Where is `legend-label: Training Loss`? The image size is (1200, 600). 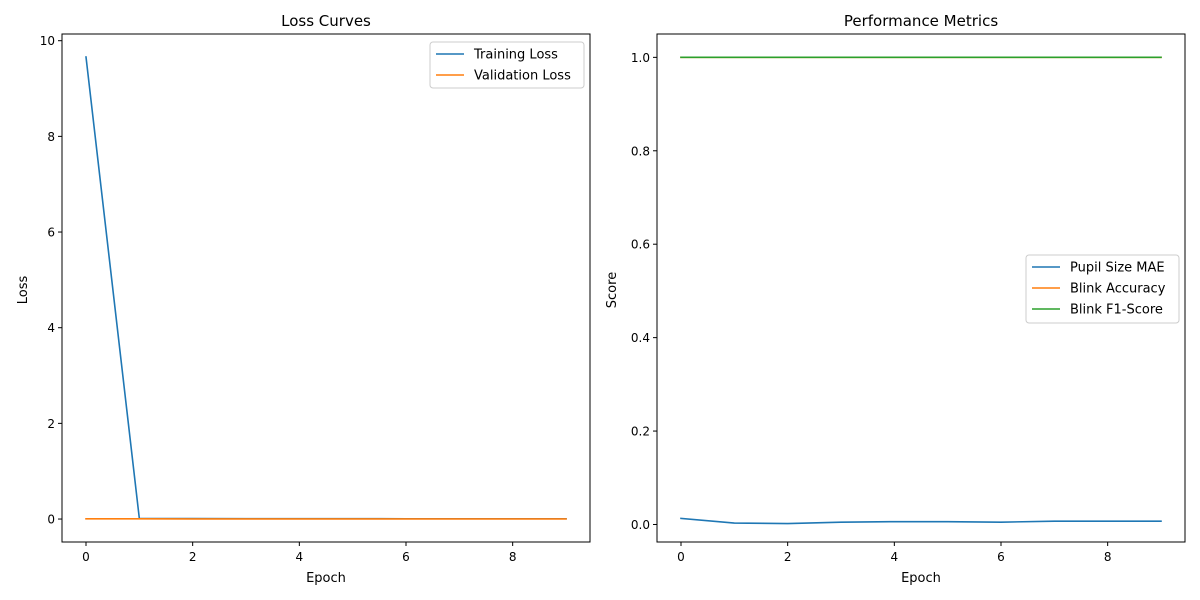
legend-label: Training Loss is located at coordinates (515, 55).